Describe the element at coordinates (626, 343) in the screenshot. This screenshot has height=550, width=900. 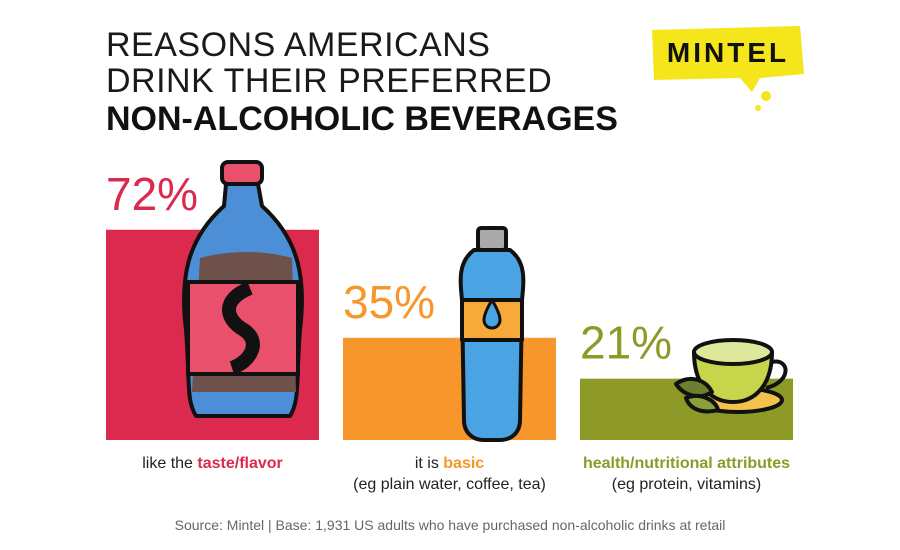
I see `value-label: 21%` at that location.